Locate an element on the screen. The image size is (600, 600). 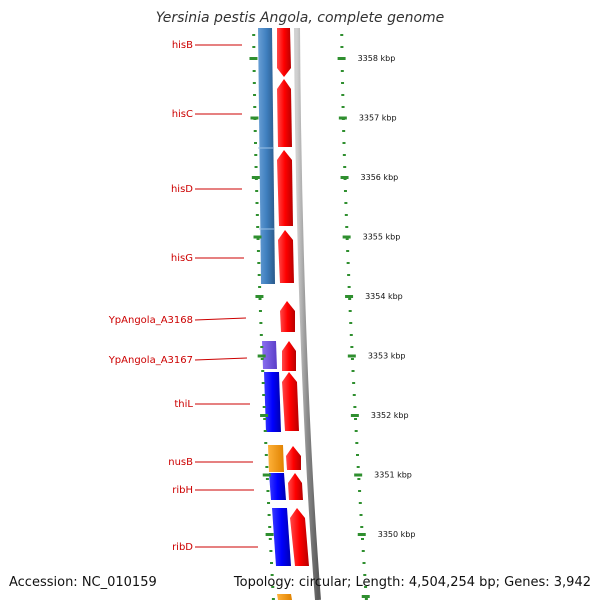
thil-gene-arrow is located at coordinates (290, 401).